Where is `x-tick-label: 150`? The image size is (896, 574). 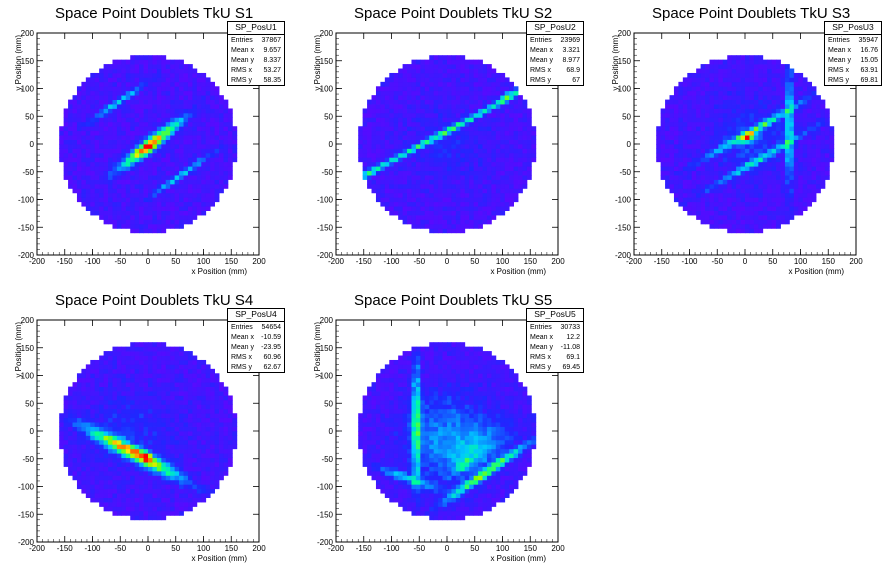
x-tick-label: 150 is located at coordinates (829, 261).